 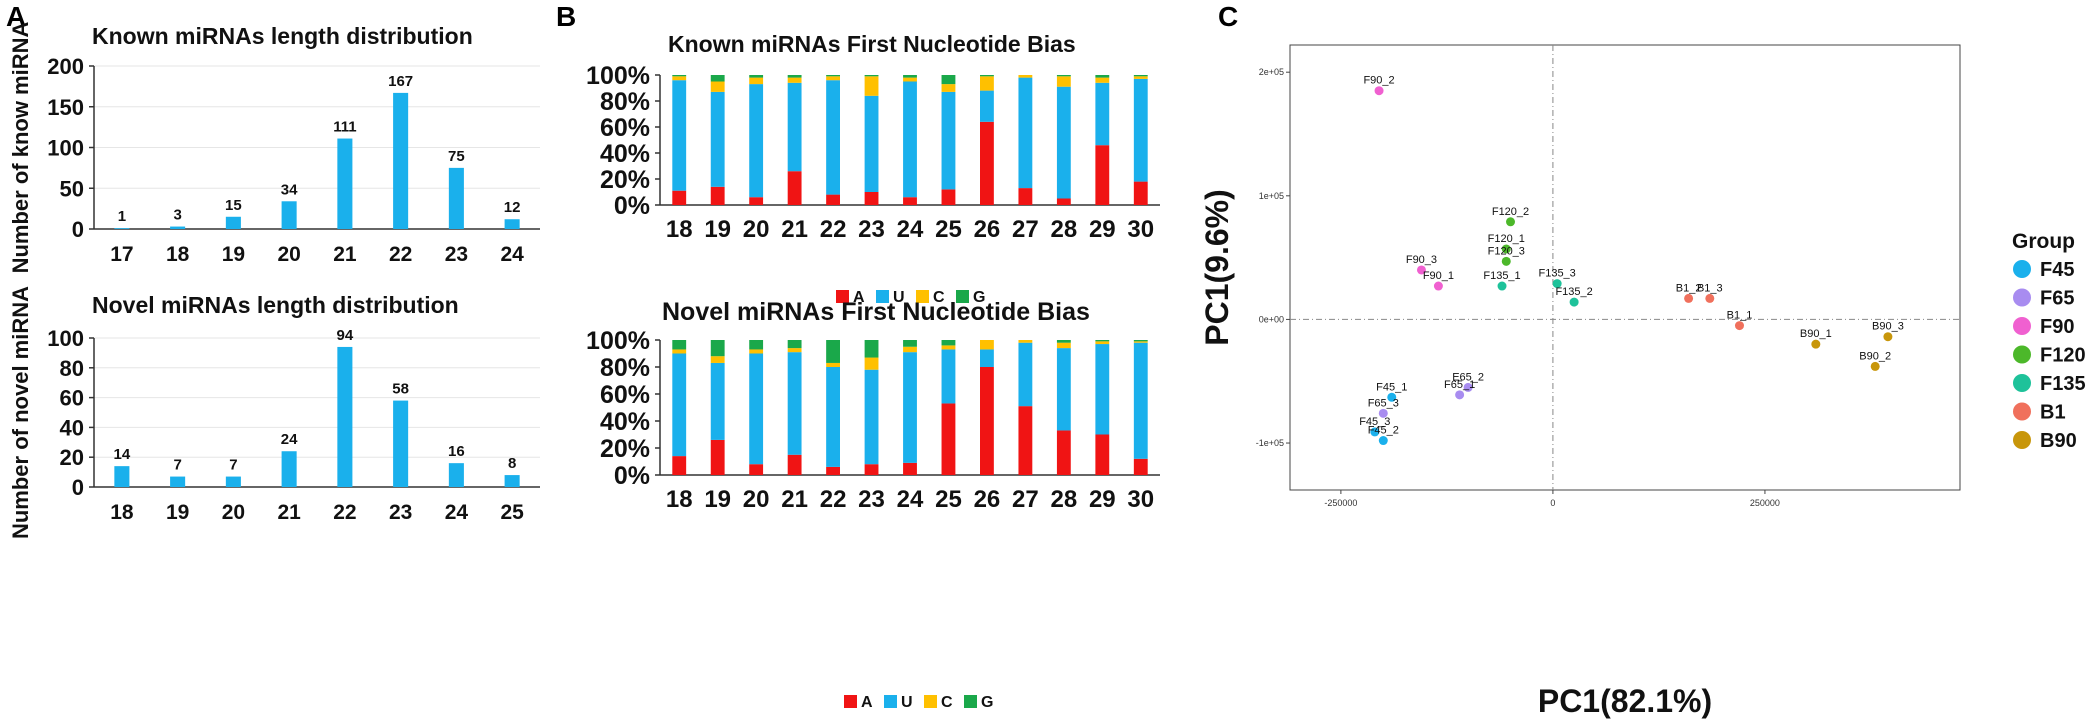 I want to click on y-tick-label: 80, so click(x=72, y=368).